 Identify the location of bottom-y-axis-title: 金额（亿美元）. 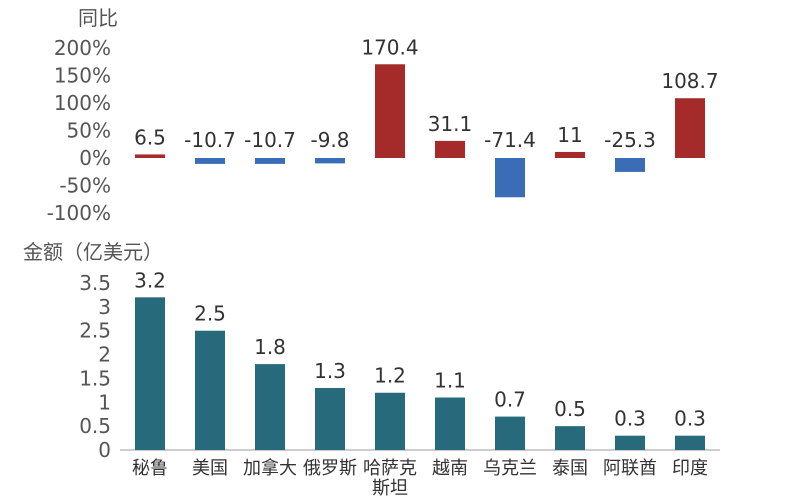
(93, 252).